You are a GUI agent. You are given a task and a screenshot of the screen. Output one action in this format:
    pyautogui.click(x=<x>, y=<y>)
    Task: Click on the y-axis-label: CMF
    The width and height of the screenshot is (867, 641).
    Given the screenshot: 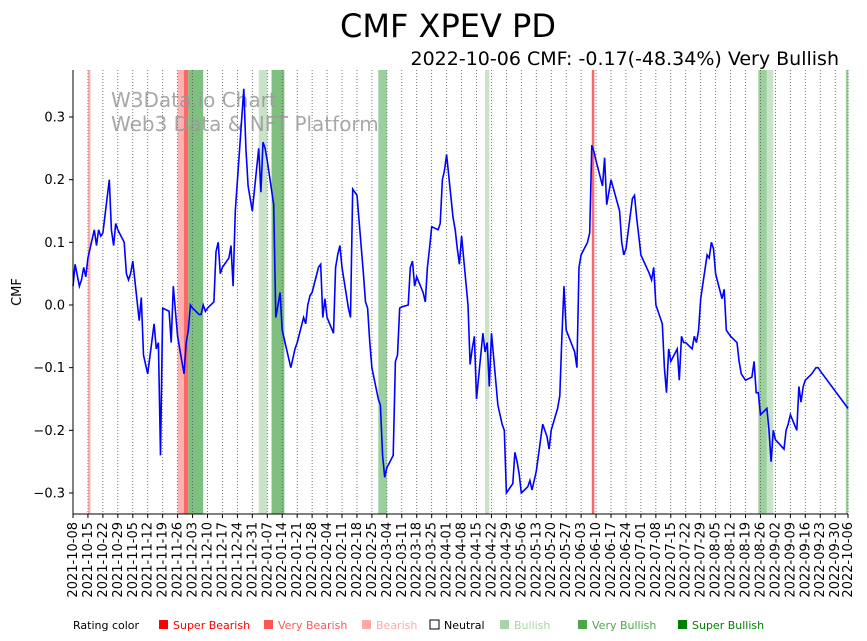 What is the action you would take?
    pyautogui.click(x=17, y=292)
    